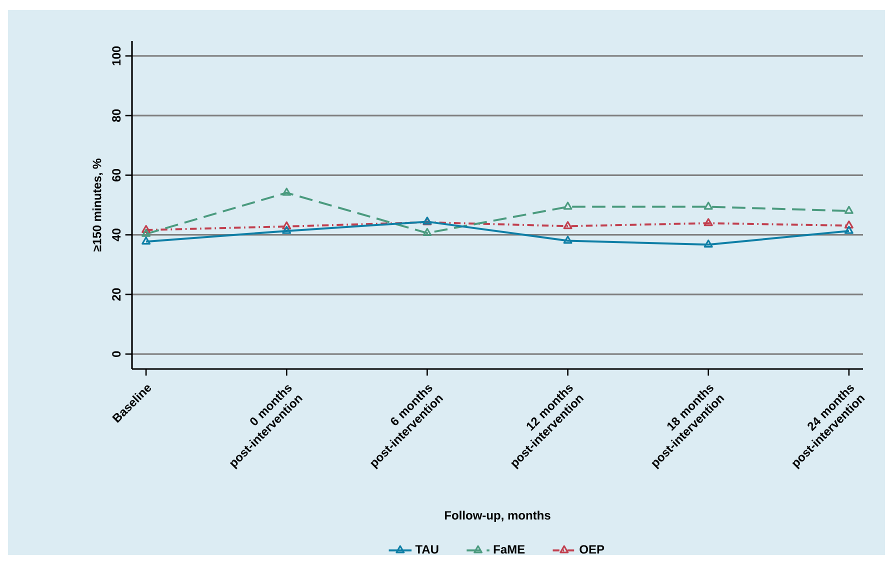 The width and height of the screenshot is (890, 565). Describe the element at coordinates (116, 175) in the screenshot. I see `y-tick-label: 60` at that location.